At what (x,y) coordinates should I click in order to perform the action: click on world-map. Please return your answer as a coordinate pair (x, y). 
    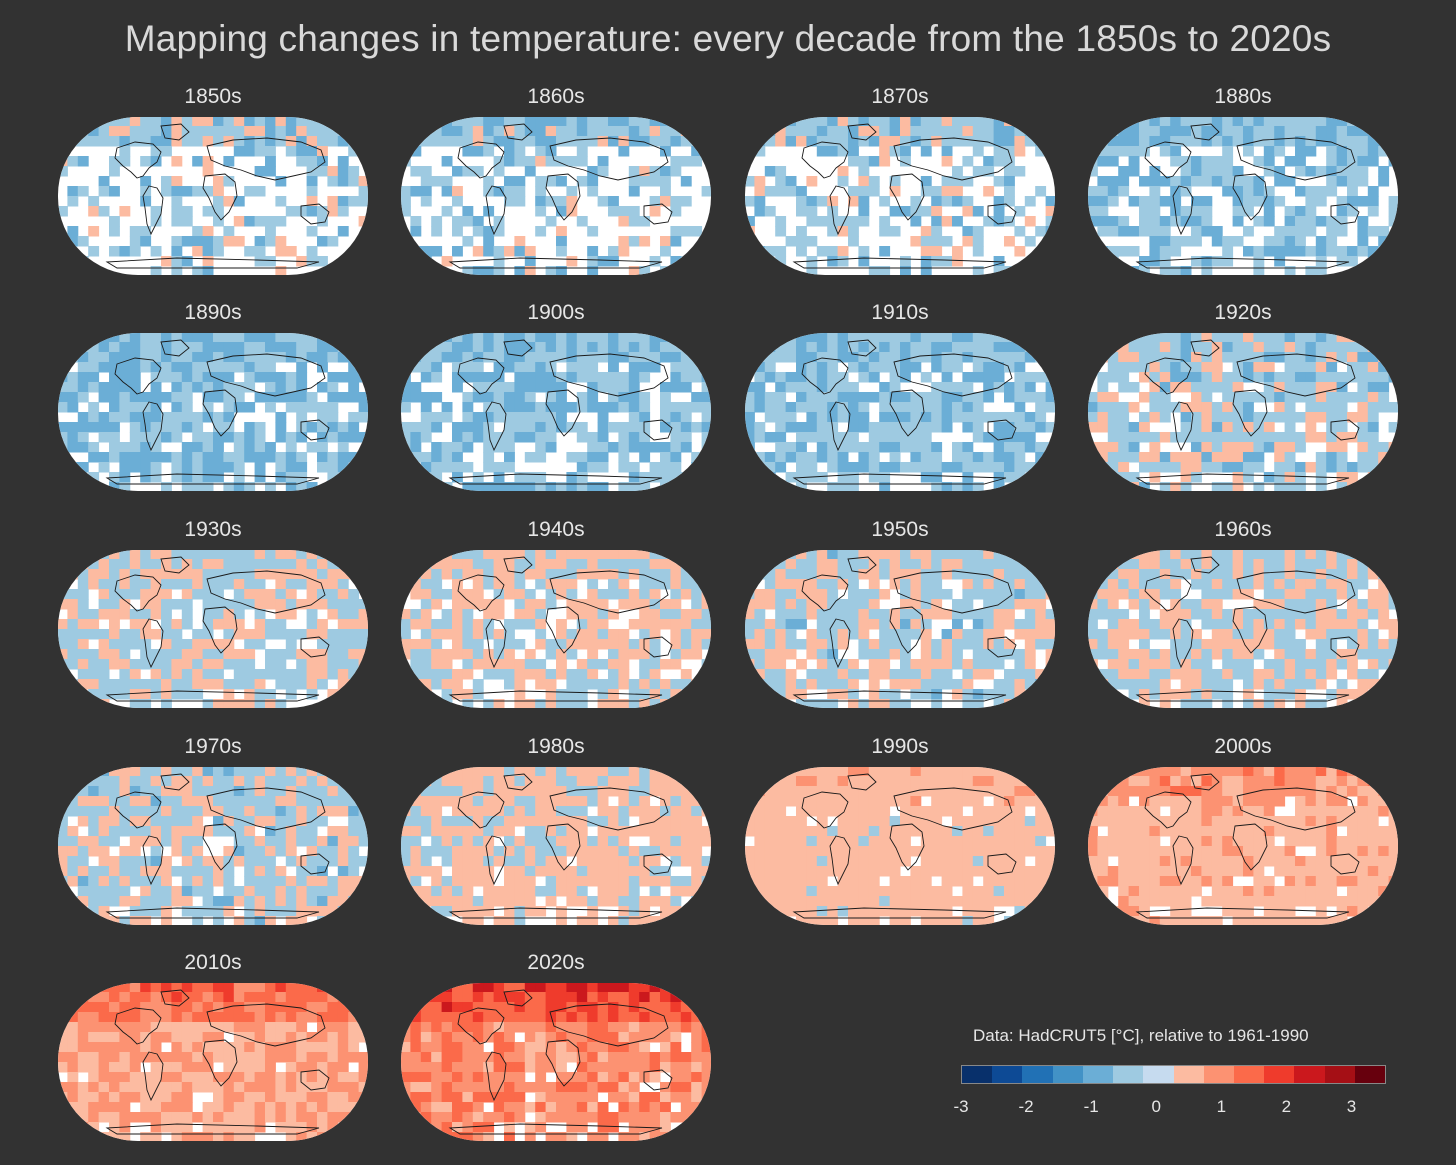
    Looking at the image, I should click on (556, 846).